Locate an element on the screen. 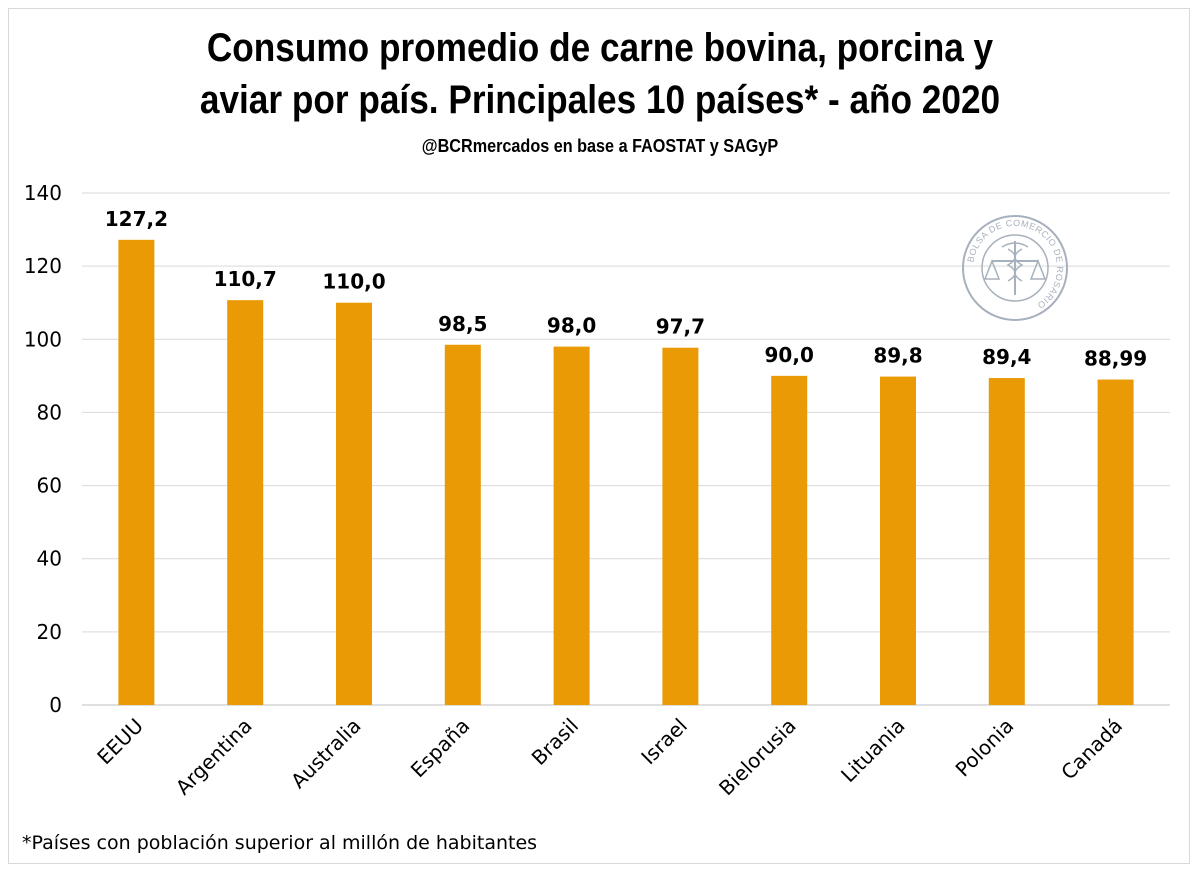 Image resolution: width=1200 pixels, height=870 pixels. chart-subtitle: @BCRmercados en base a FAOSTAT y SAGyP is located at coordinates (600, 146).